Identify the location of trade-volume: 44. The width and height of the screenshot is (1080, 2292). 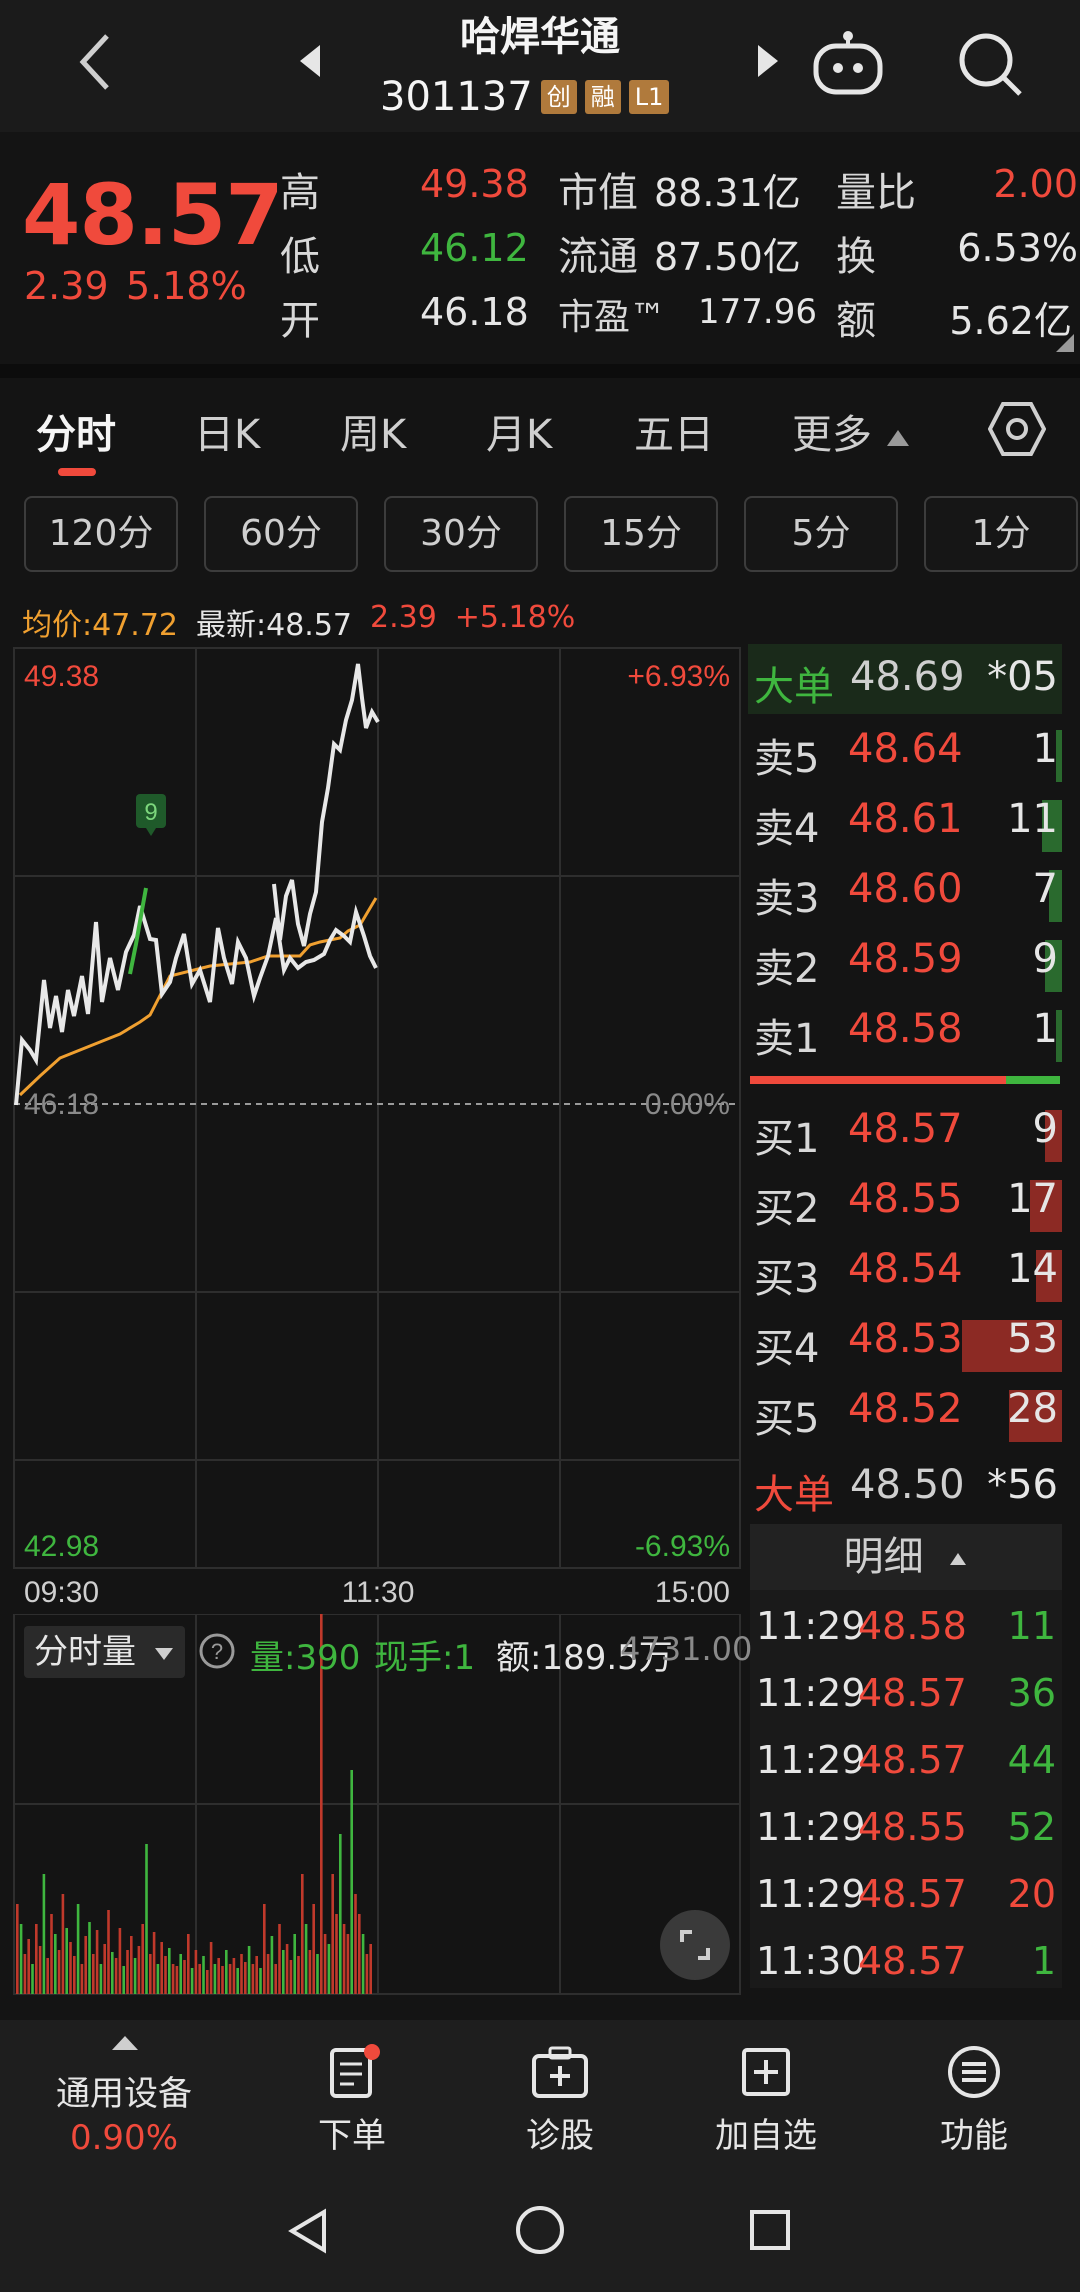
(1031, 1760).